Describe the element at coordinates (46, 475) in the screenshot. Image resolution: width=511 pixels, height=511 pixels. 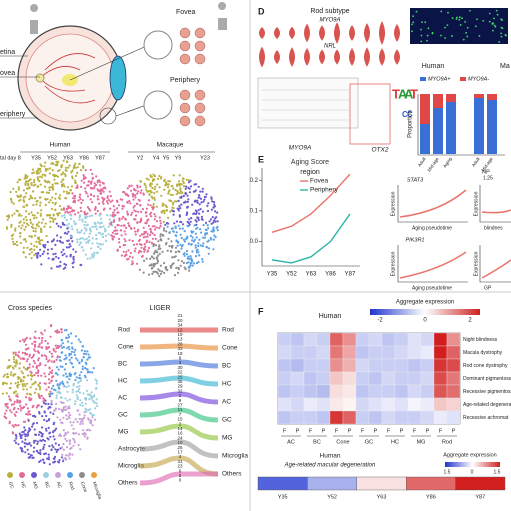
I see `legend-dot` at that location.